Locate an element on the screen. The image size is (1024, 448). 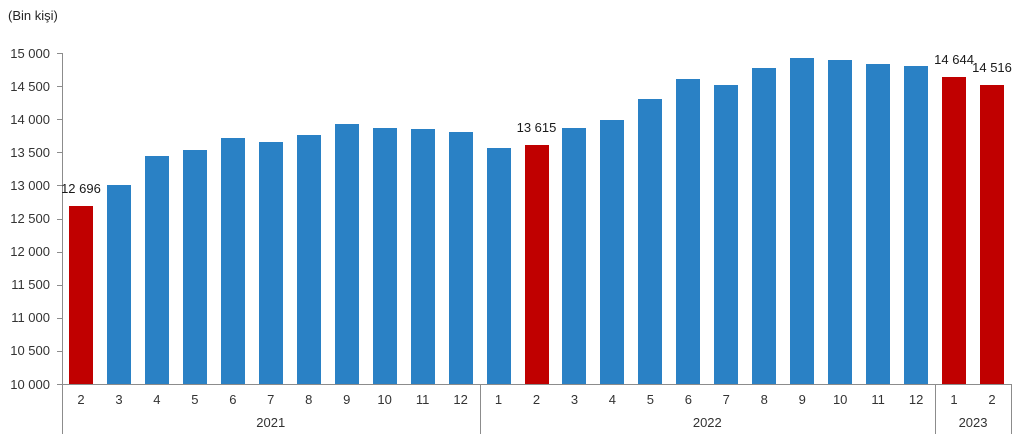
x-axis-year-label: 2023 is located at coordinates (973, 422).